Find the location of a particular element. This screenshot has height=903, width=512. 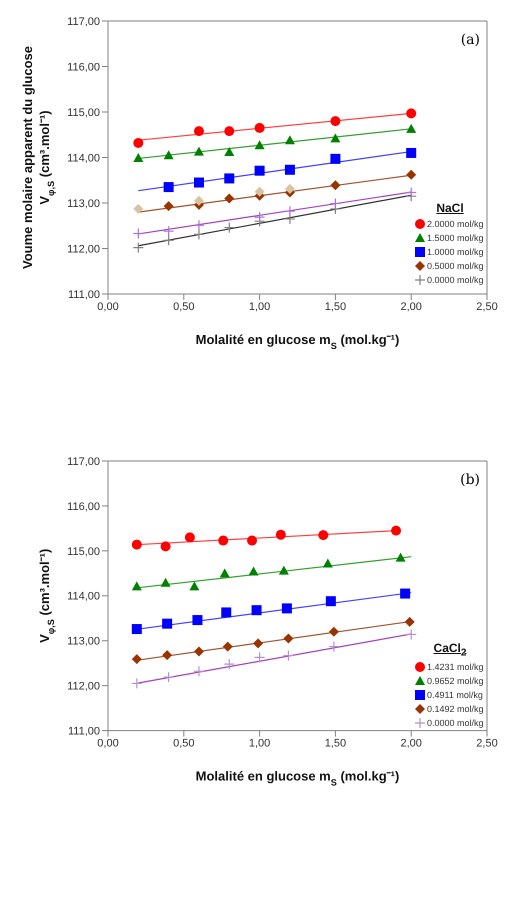

legend-title: CaCl$_{2}$ is located at coordinates (450, 649).